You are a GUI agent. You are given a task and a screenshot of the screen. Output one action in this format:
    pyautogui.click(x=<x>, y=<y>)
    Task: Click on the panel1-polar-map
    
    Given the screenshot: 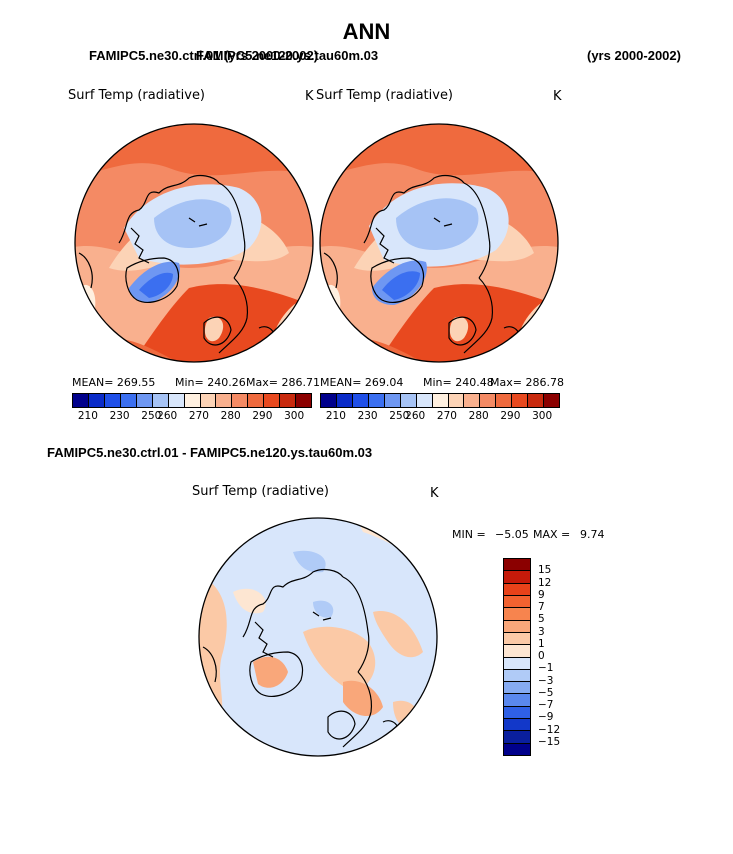 What is the action you would take?
    pyautogui.click(x=194, y=243)
    